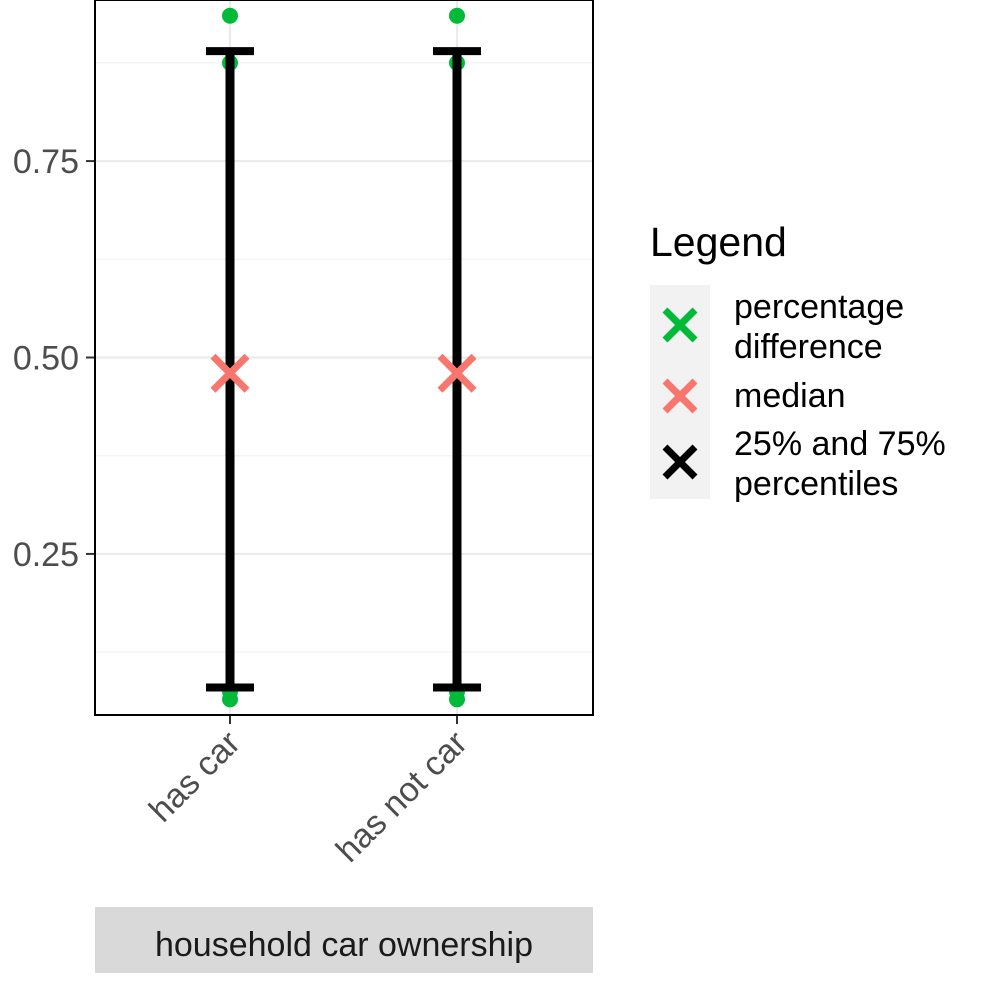 The image size is (1000, 1000). What do you see at coordinates (819, 307) in the screenshot?
I see `legend-entry-label: percentage` at bounding box center [819, 307].